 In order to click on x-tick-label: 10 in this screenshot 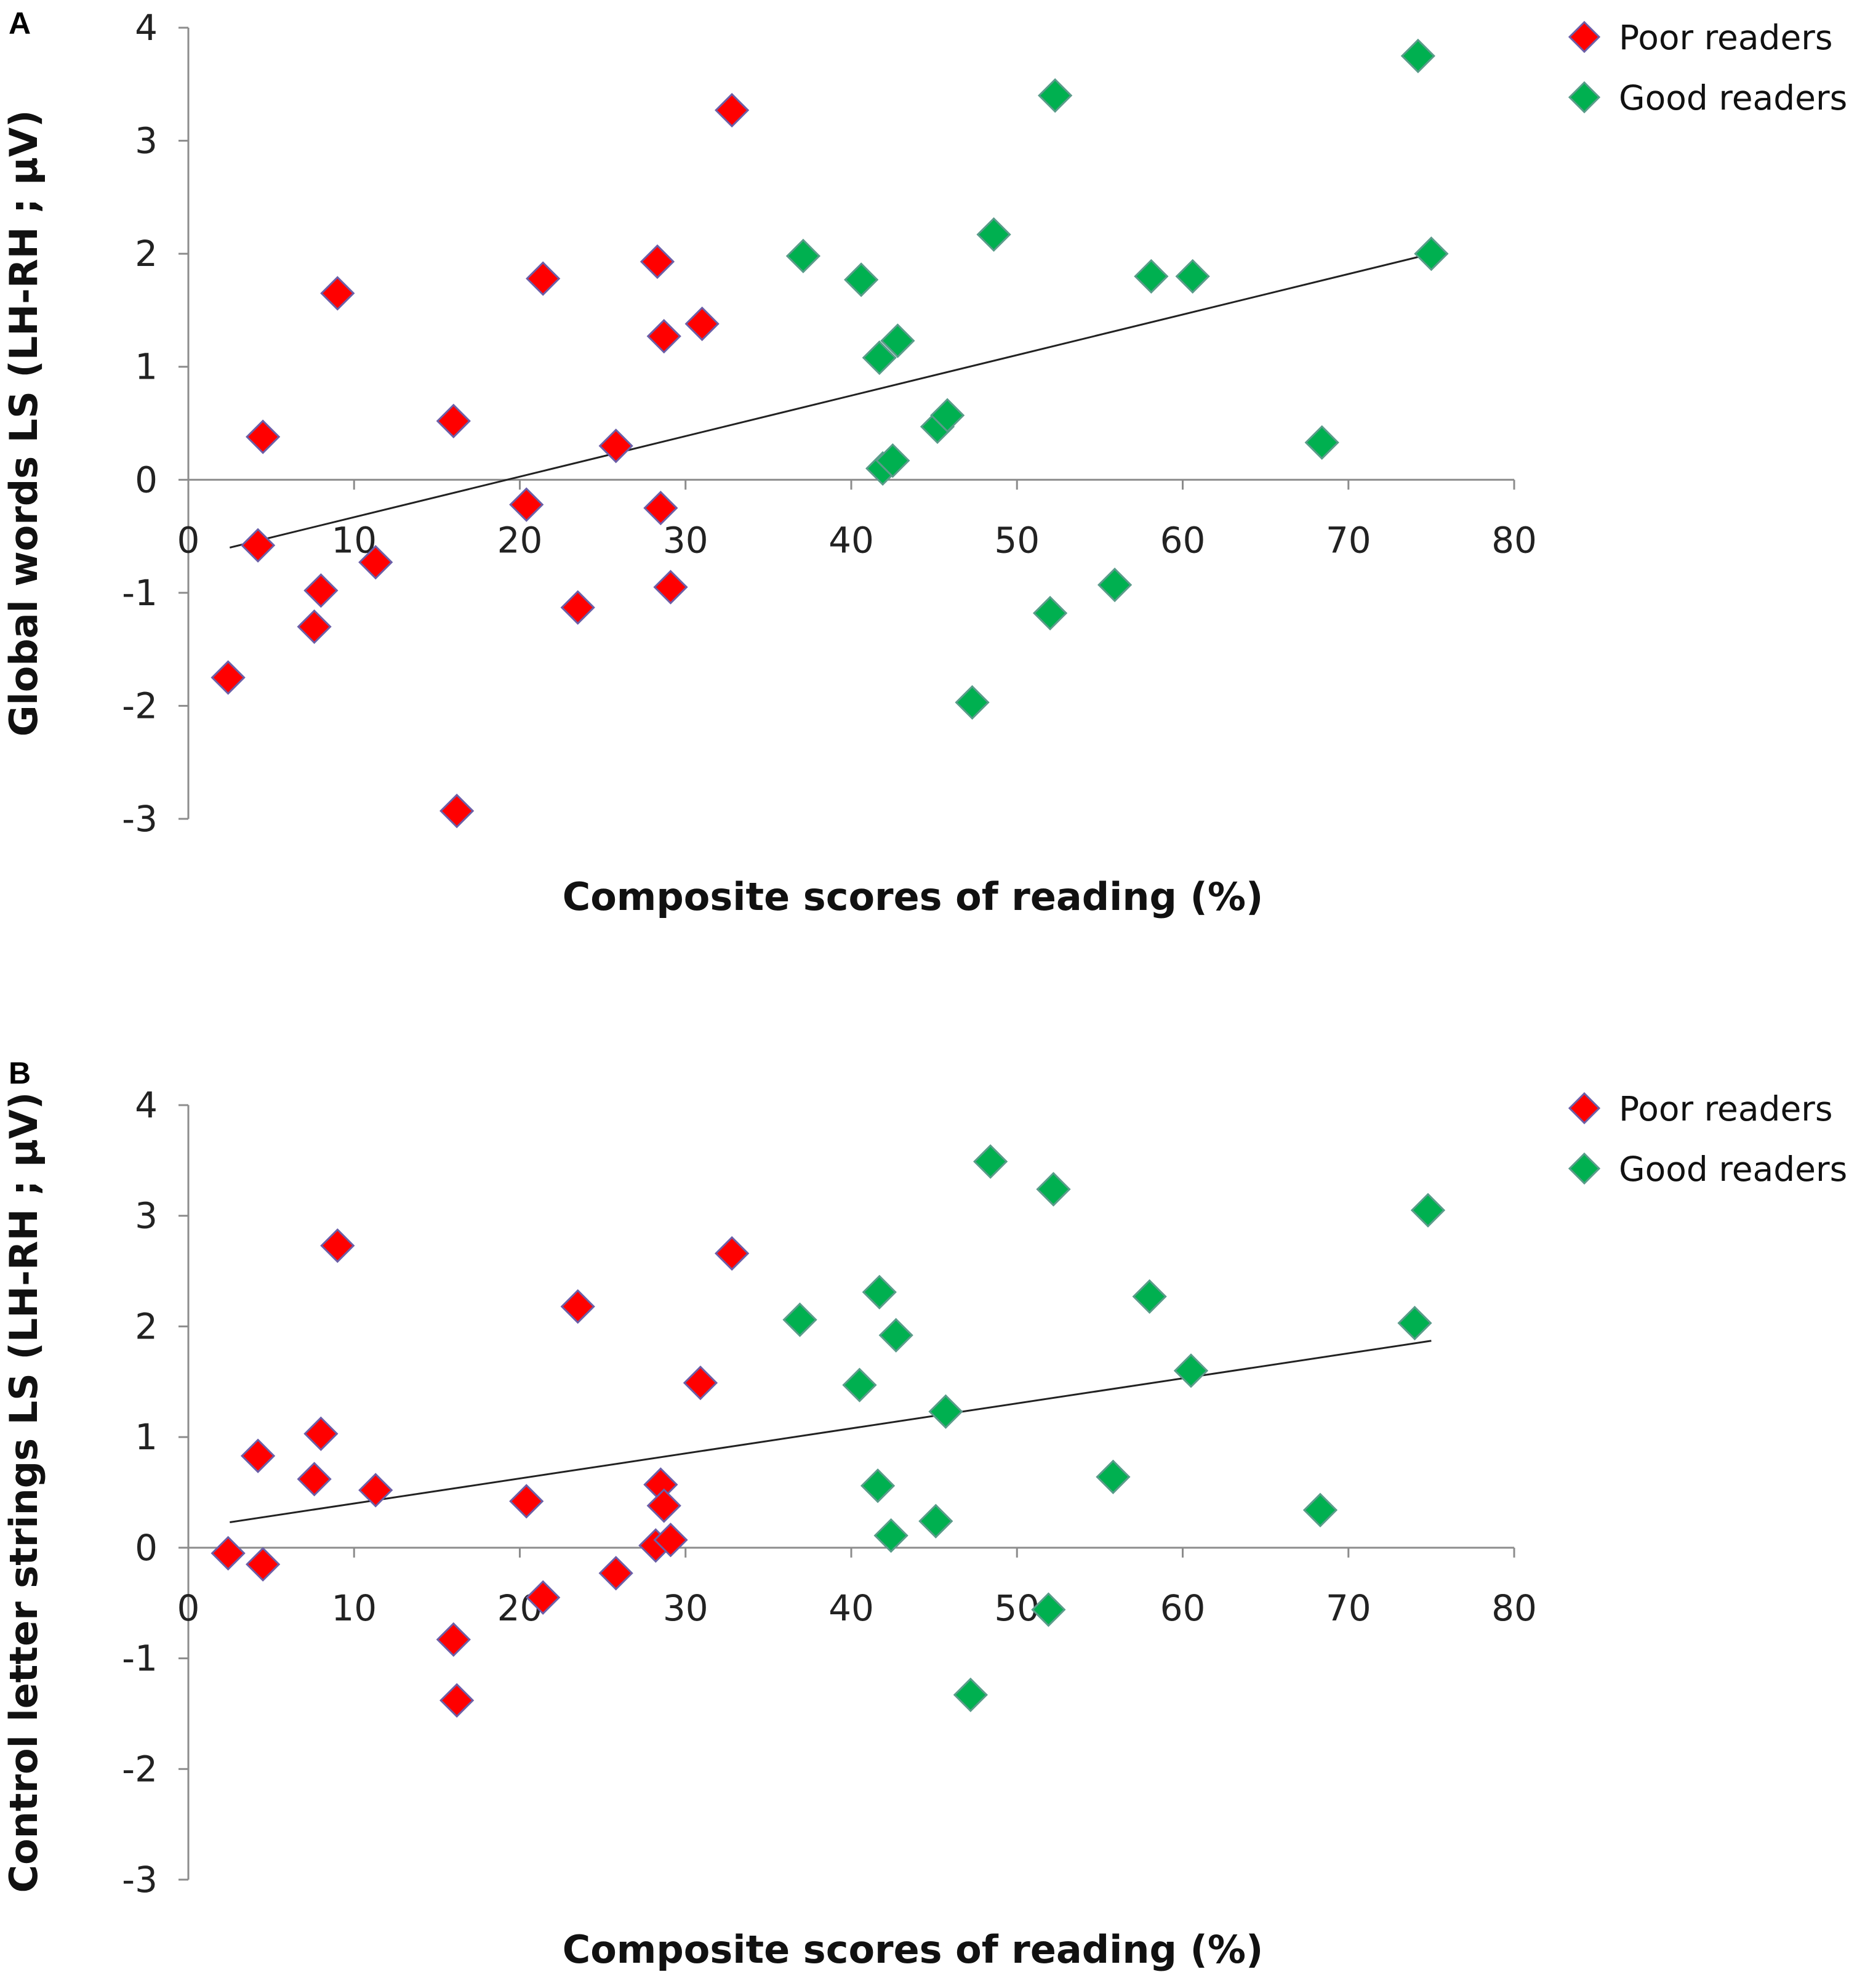, I will do `click(354, 1608)`.